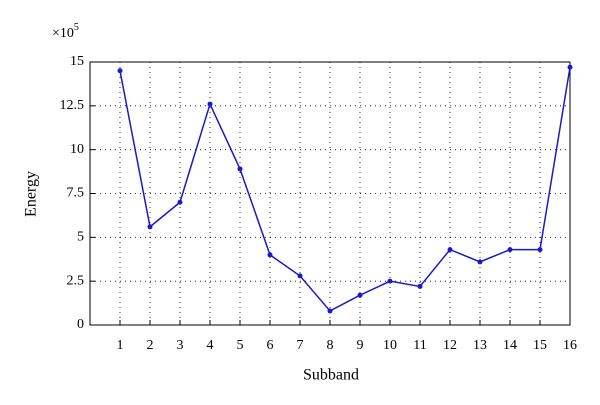 The image size is (600, 405). What do you see at coordinates (390, 345) in the screenshot?
I see `x-tick-label: 10` at bounding box center [390, 345].